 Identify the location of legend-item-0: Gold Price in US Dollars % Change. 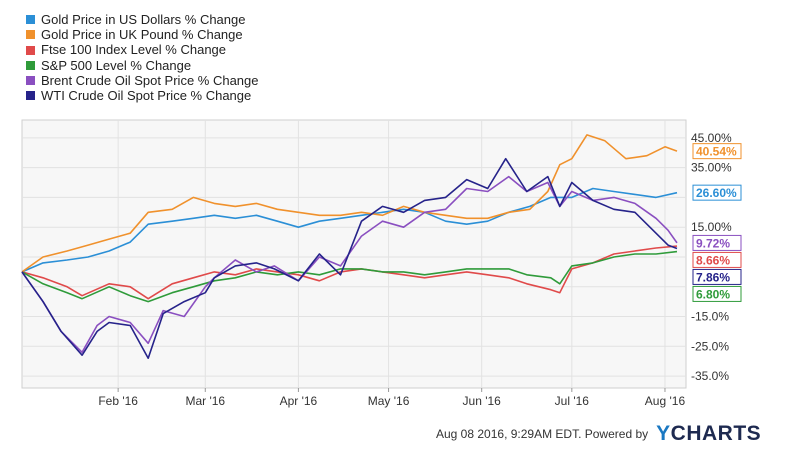
(142, 19).